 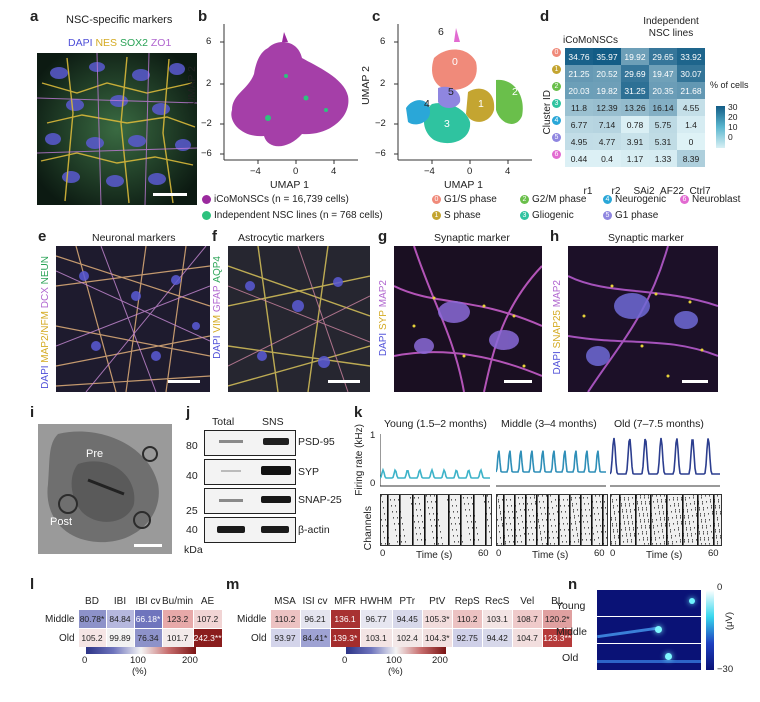 What do you see at coordinates (214, 236) in the screenshot?
I see `panel-label-f: f` at bounding box center [214, 236].